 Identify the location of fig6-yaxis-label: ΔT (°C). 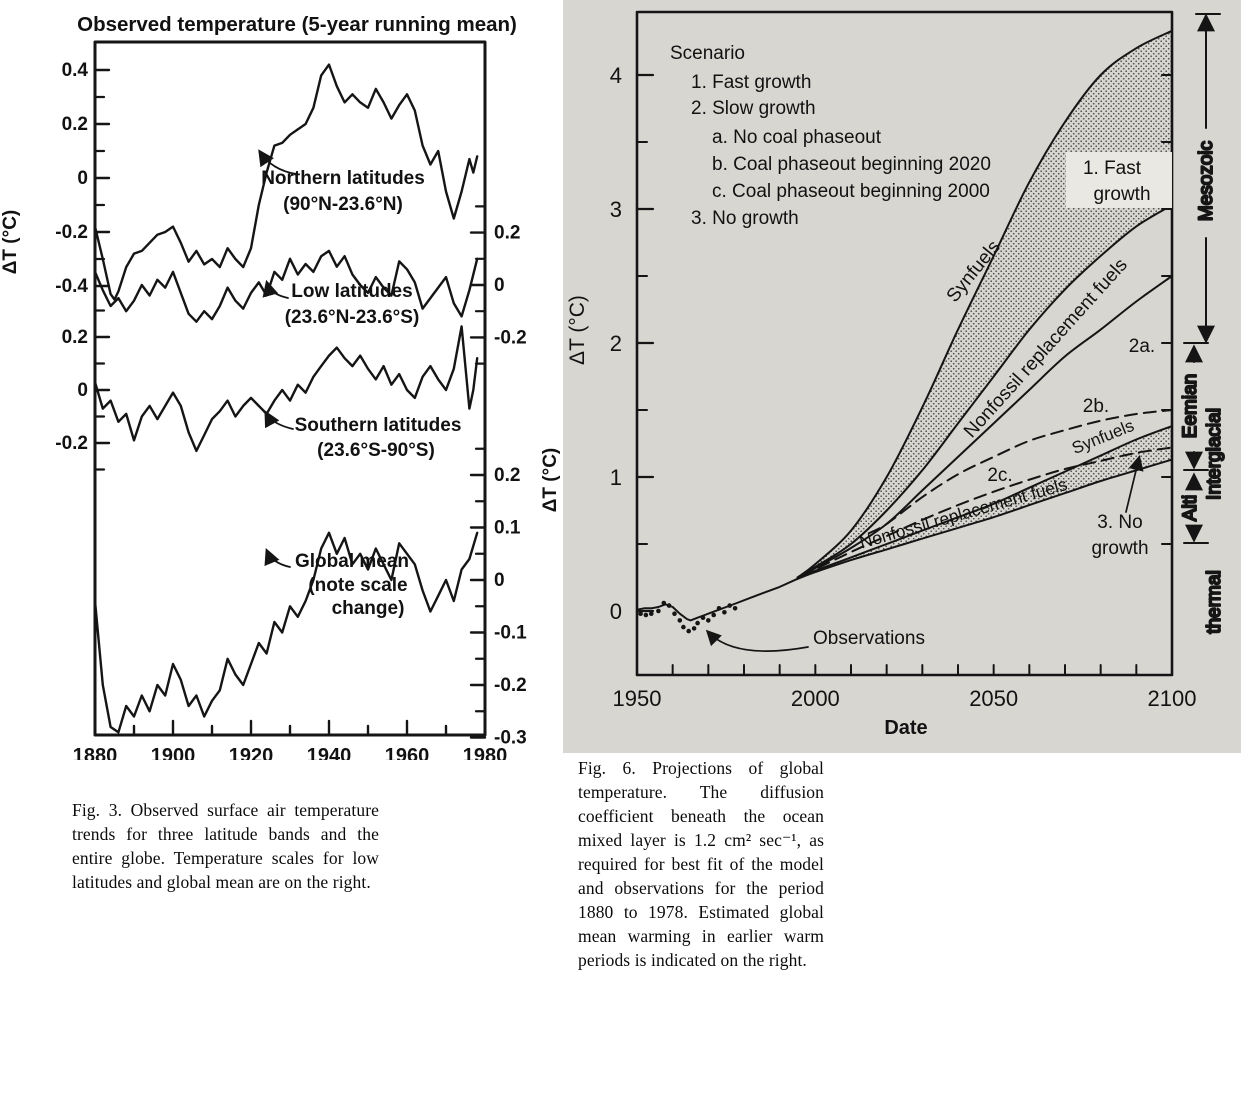
(577, 330).